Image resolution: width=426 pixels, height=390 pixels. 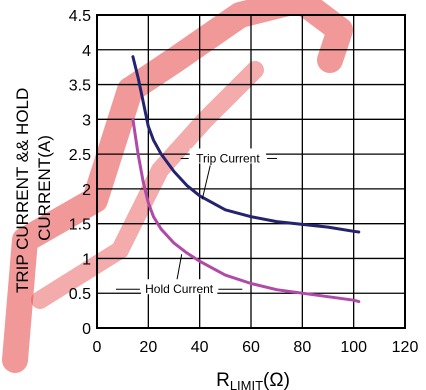 What do you see at coordinates (86, 120) in the screenshot?
I see `y-tick-label: 3` at bounding box center [86, 120].